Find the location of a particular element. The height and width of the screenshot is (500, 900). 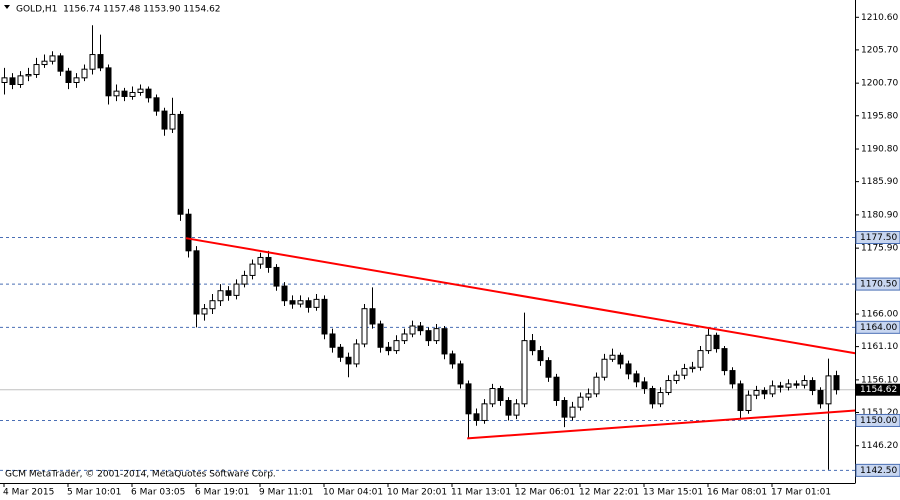

y-tick-label: 1166.00 is located at coordinates (879, 315).